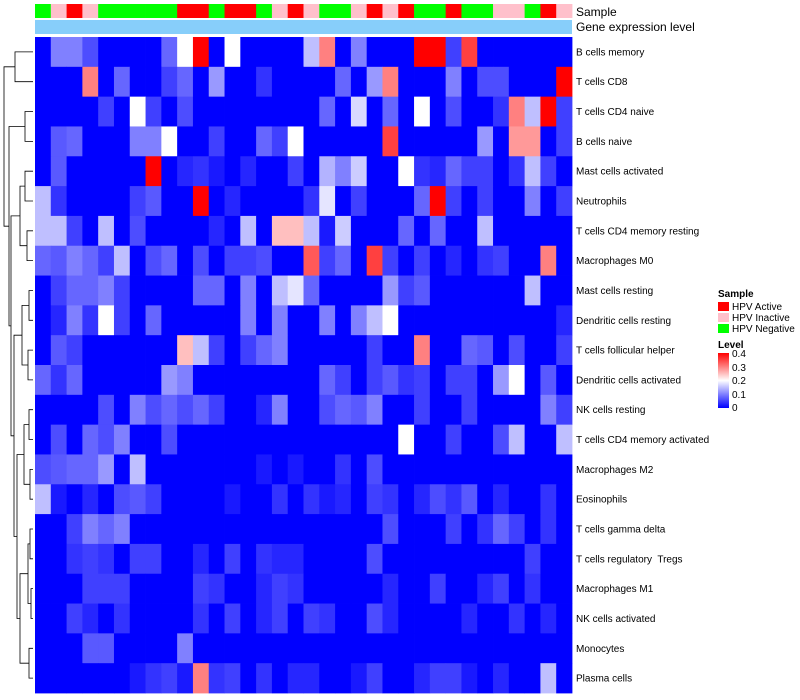 The height and width of the screenshot is (700, 800). What do you see at coordinates (106, 11) in the screenshot?
I see `sample-cell-5-hpv-negative` at bounding box center [106, 11].